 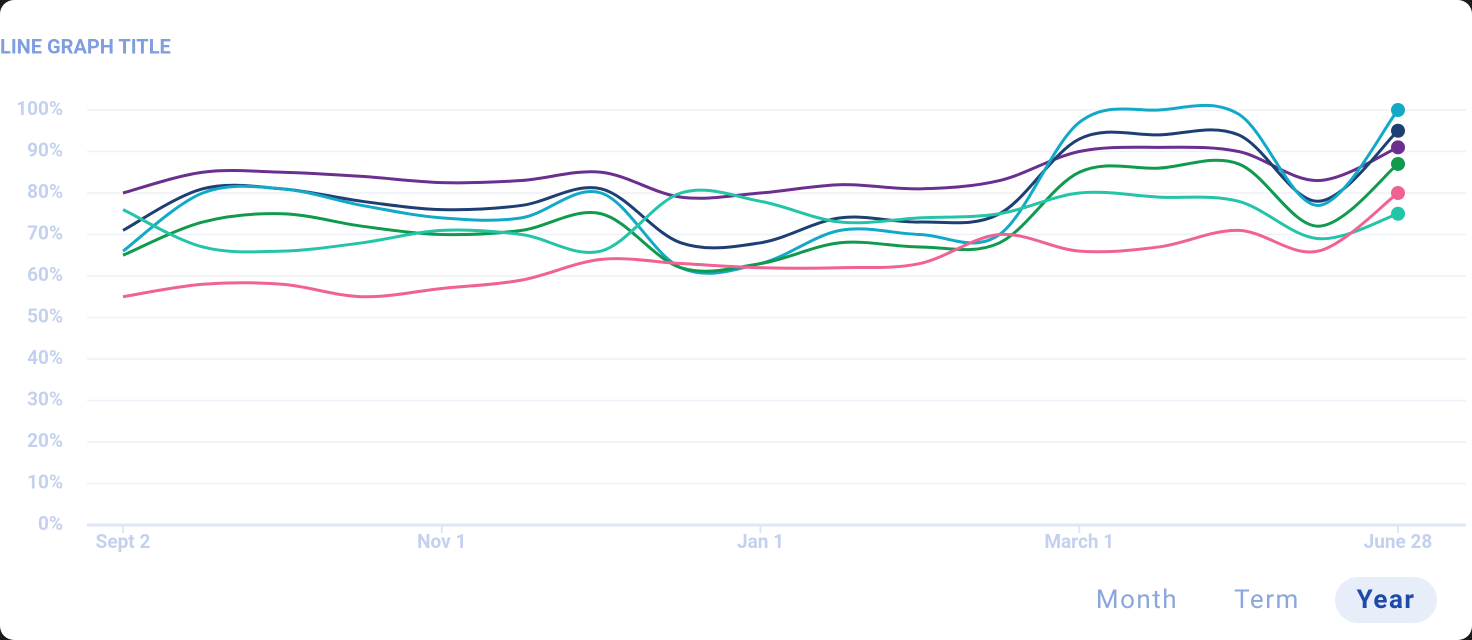 I want to click on x-tick-label: Nov 1, so click(x=441, y=541).